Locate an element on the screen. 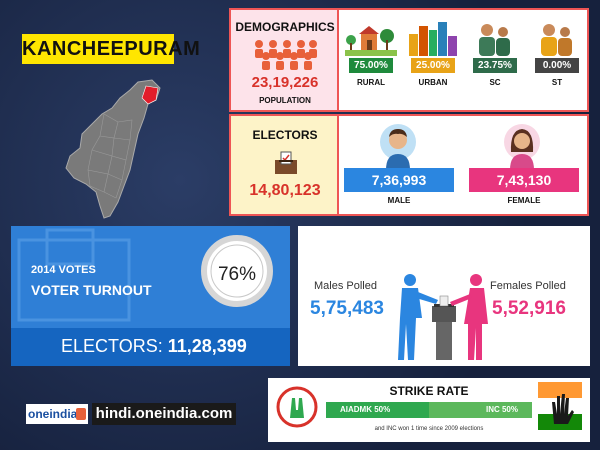 The height and width of the screenshot is (450, 600). urban-label: URBAN is located at coordinates (433, 82).